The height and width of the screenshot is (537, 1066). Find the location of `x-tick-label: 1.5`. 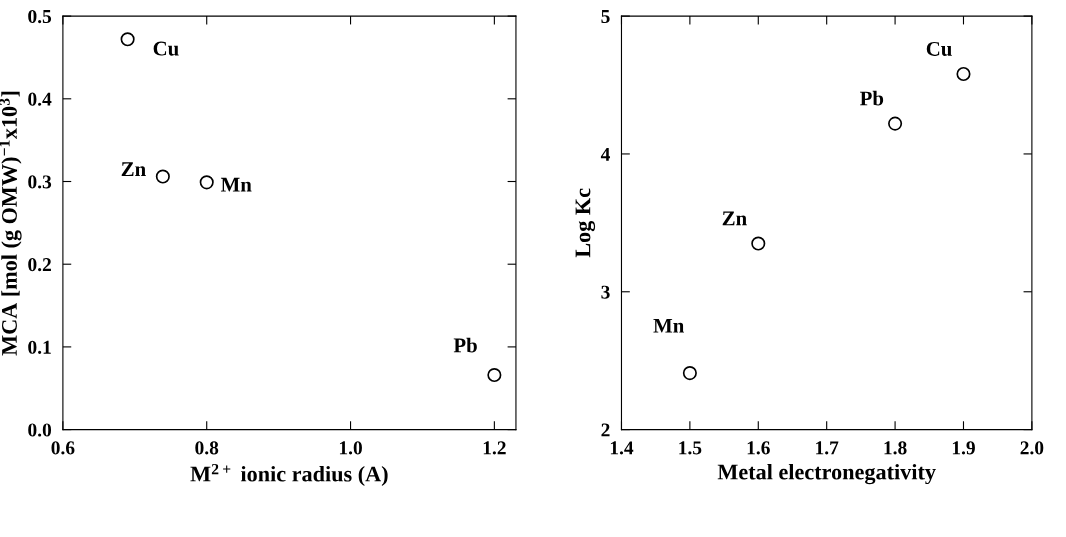

x-tick-label: 1.5 is located at coordinates (690, 448).